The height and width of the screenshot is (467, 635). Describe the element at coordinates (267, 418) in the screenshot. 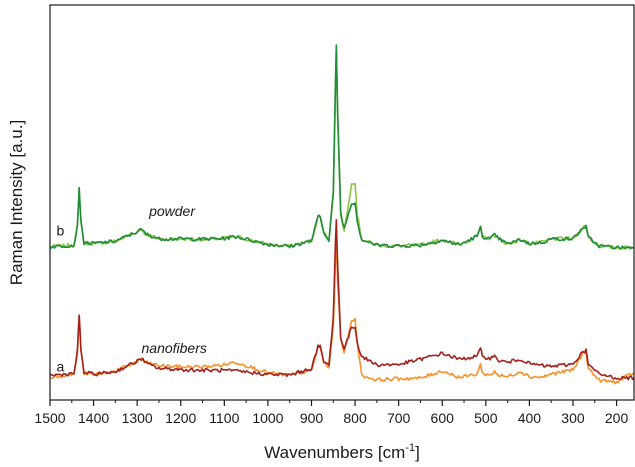

I see `x-tick-label: 1000` at that location.